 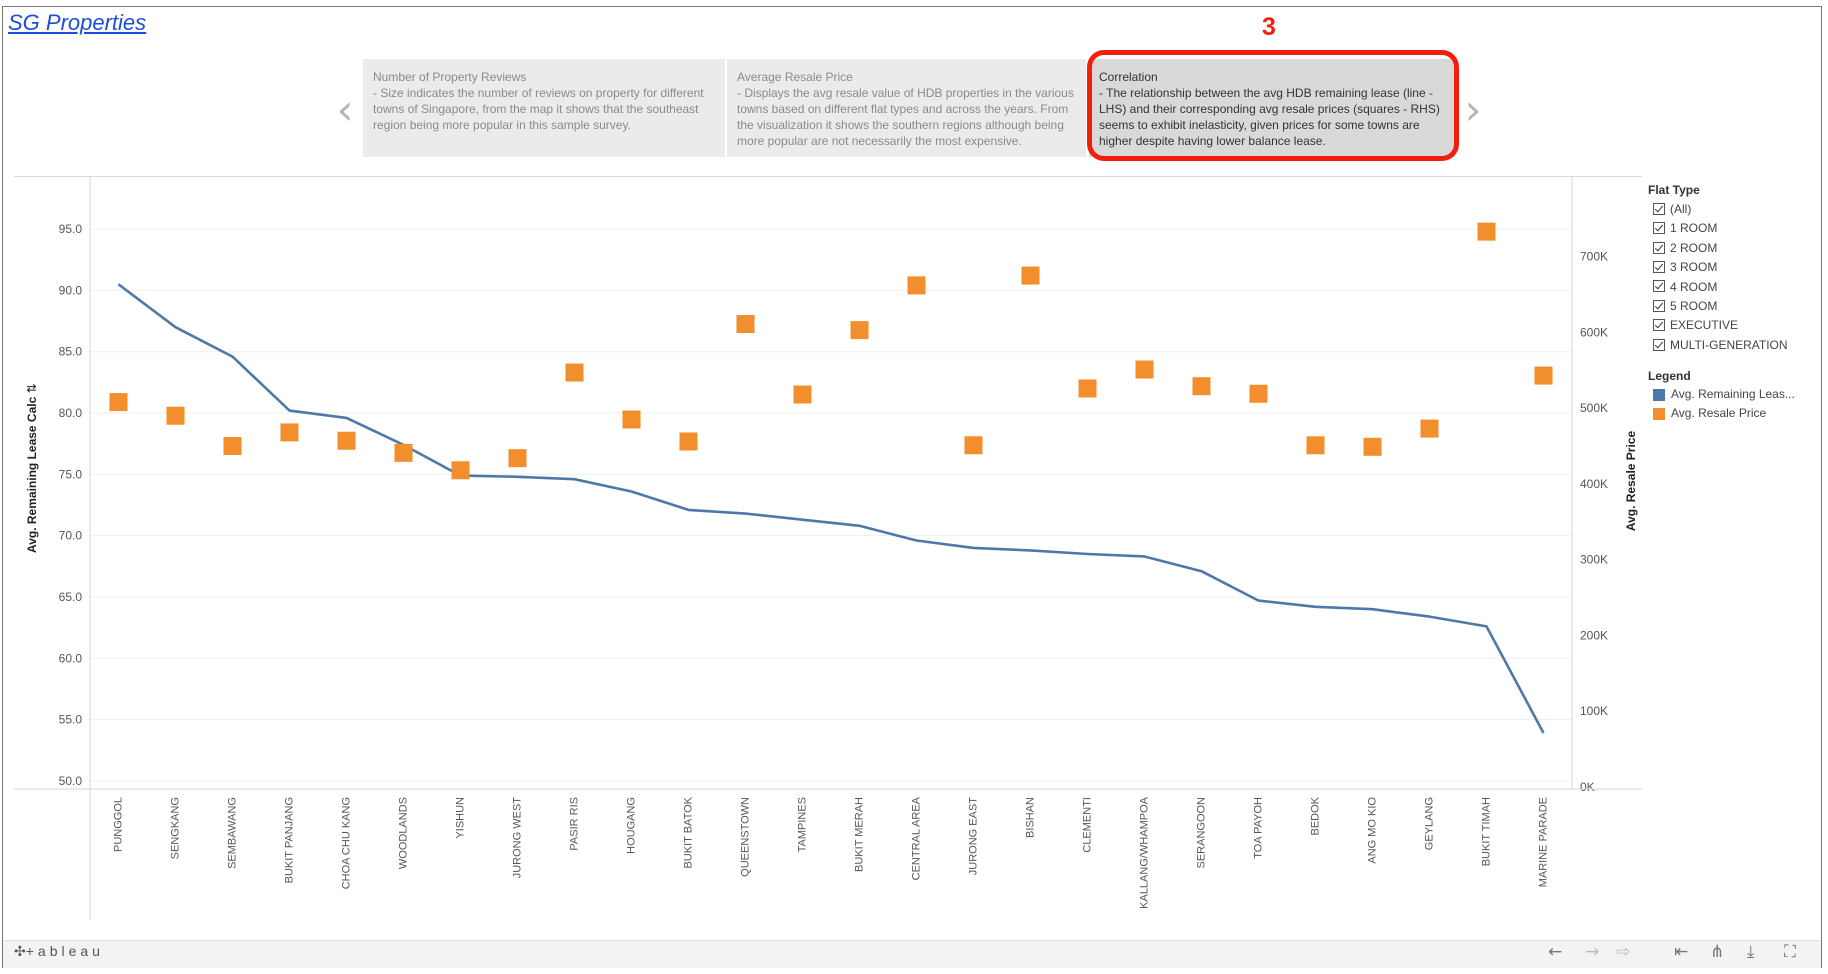 I want to click on x-tick-label: BUKIT MERAH, so click(x=859, y=834).